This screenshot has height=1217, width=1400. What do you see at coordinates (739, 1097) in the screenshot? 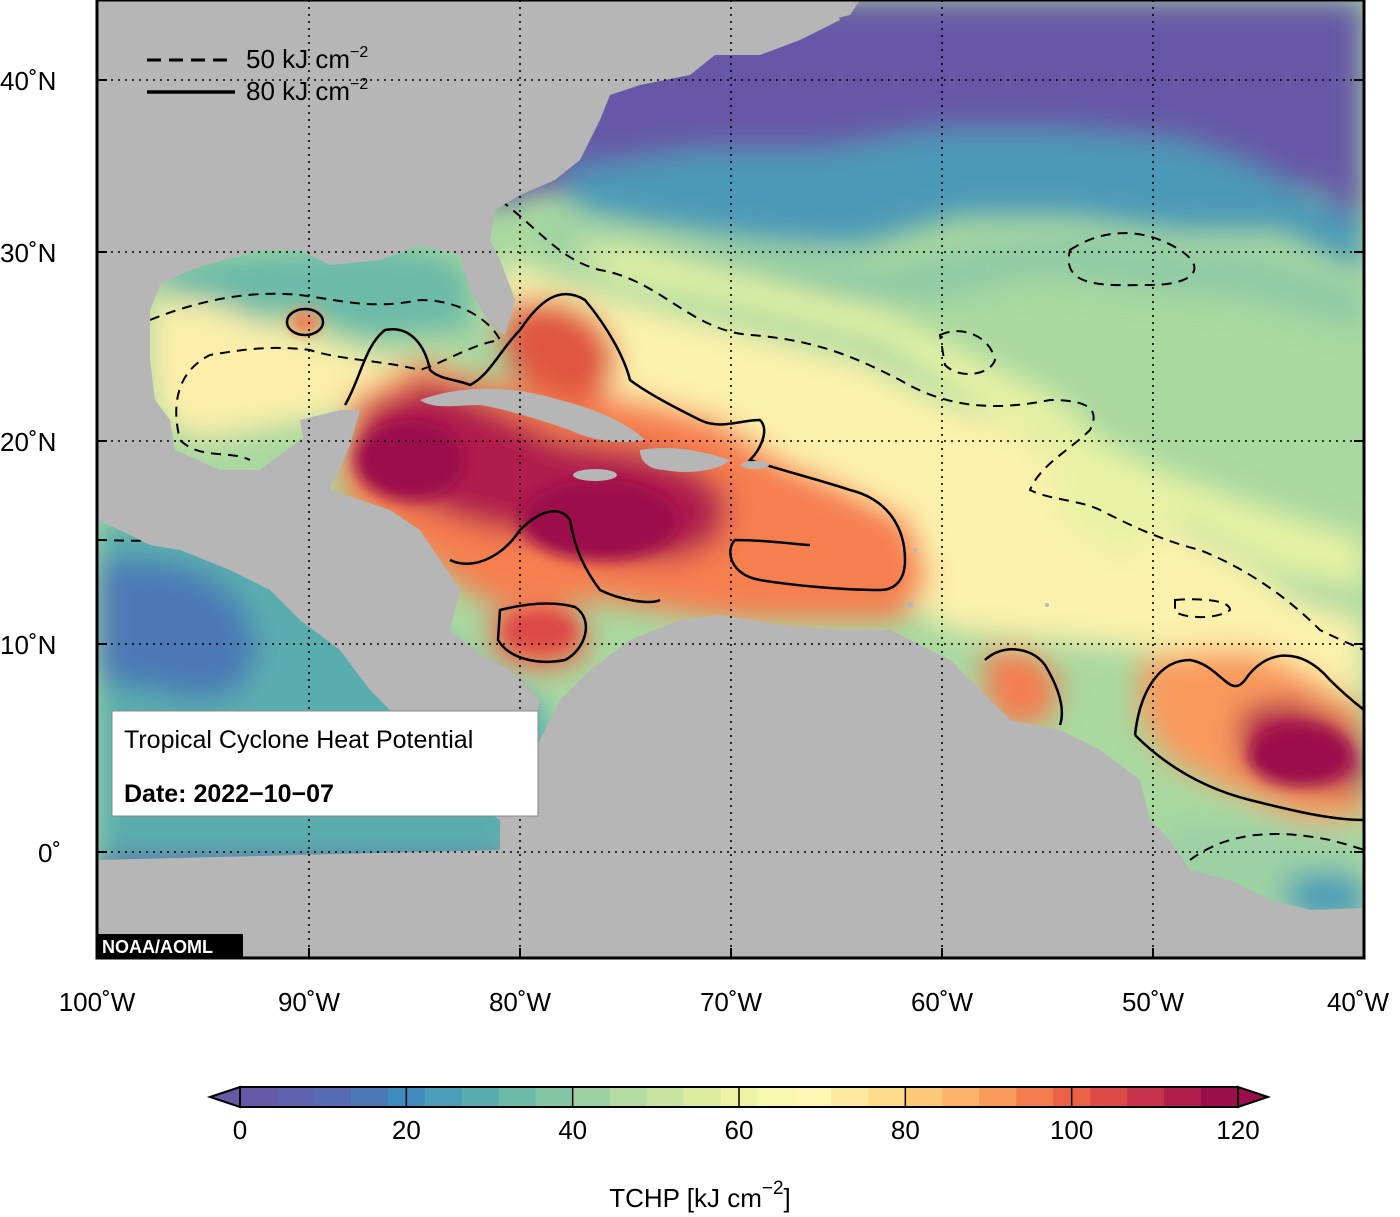
I see `colorbar-segments` at bounding box center [739, 1097].